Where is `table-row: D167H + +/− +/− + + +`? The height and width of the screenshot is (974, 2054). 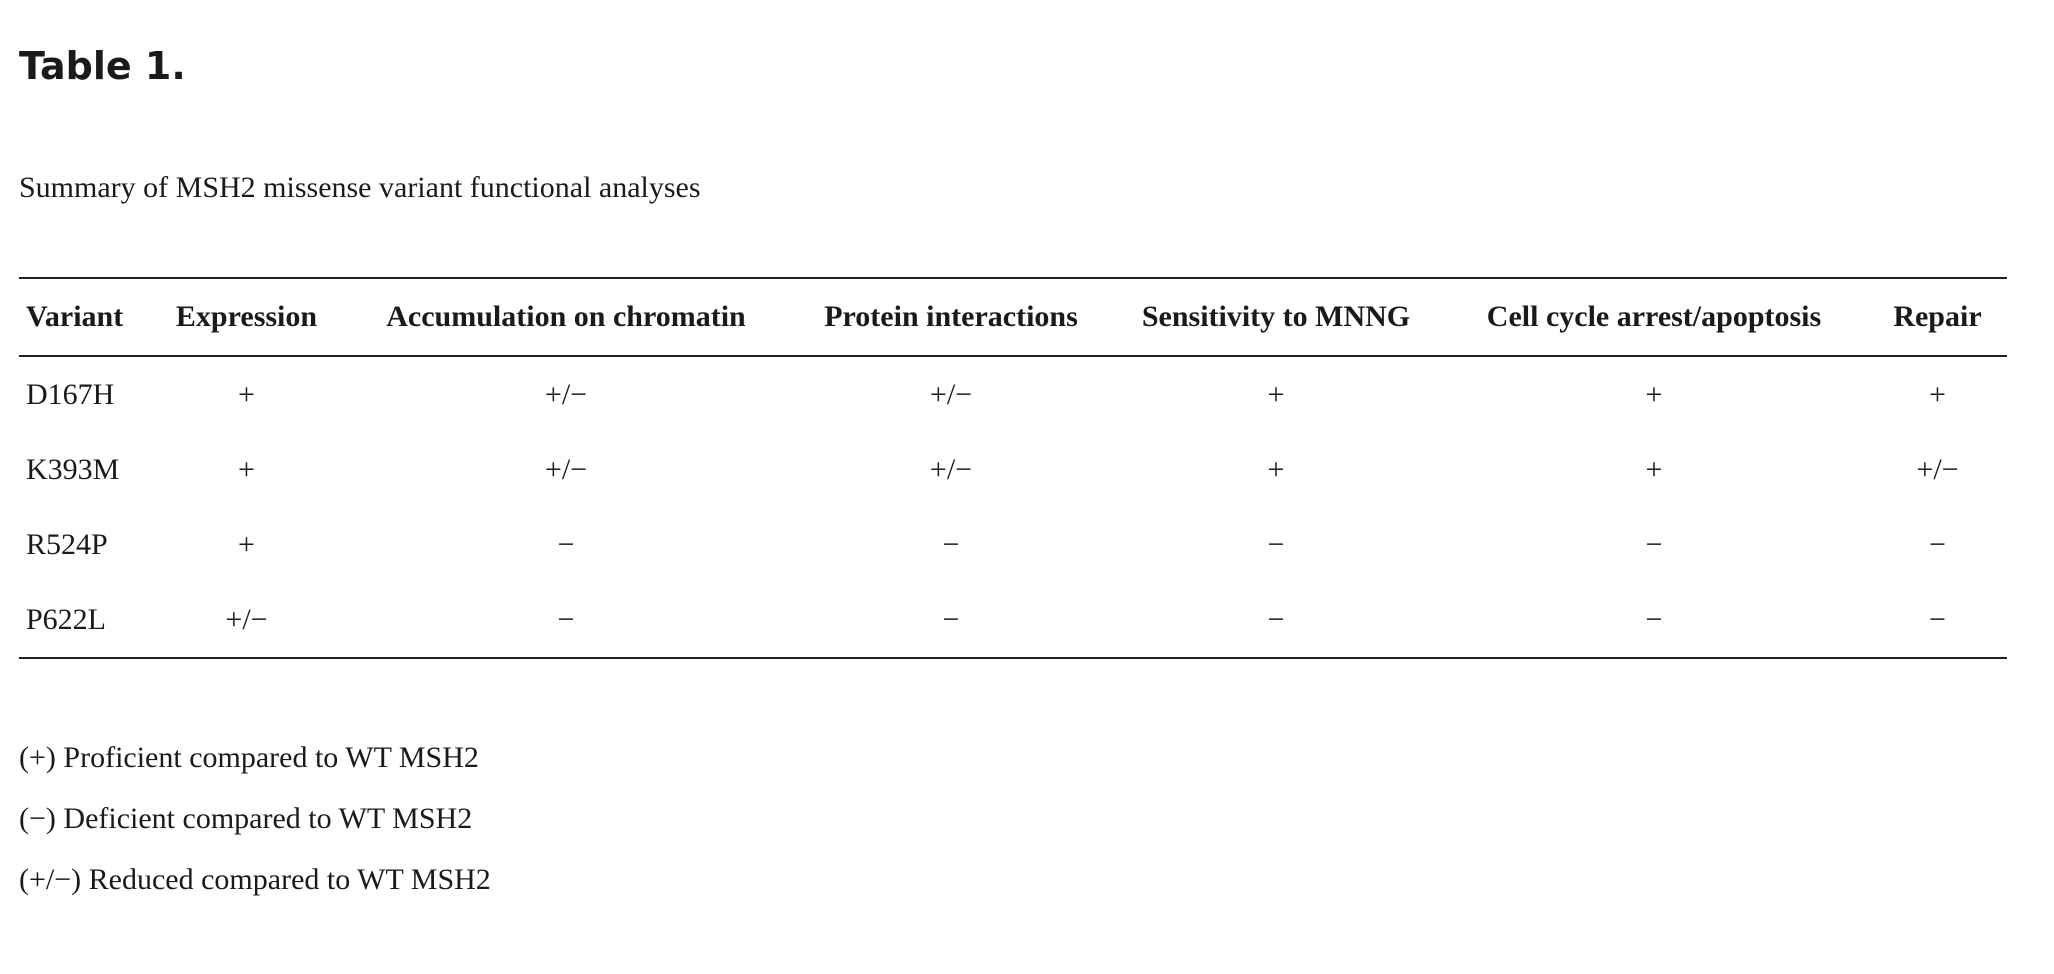
table-row: D167H + +/− +/− + + + is located at coordinates (1013, 394).